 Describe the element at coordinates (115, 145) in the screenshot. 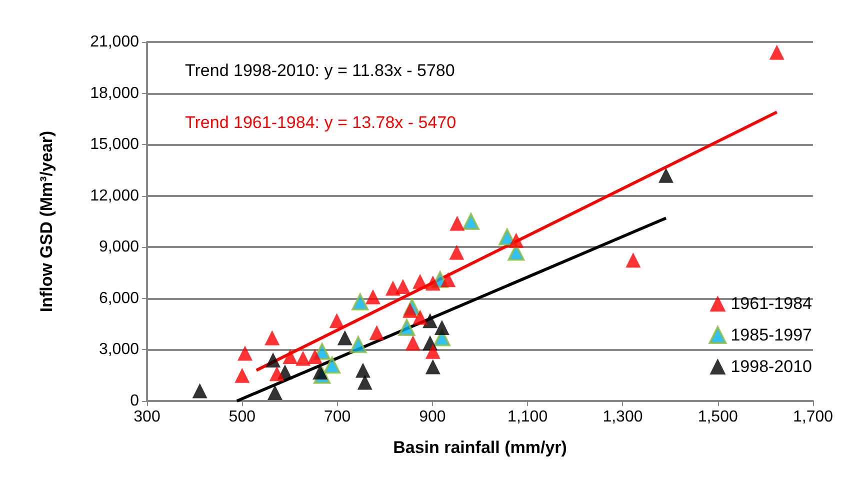

I see `y-tick-label: 15,000` at that location.